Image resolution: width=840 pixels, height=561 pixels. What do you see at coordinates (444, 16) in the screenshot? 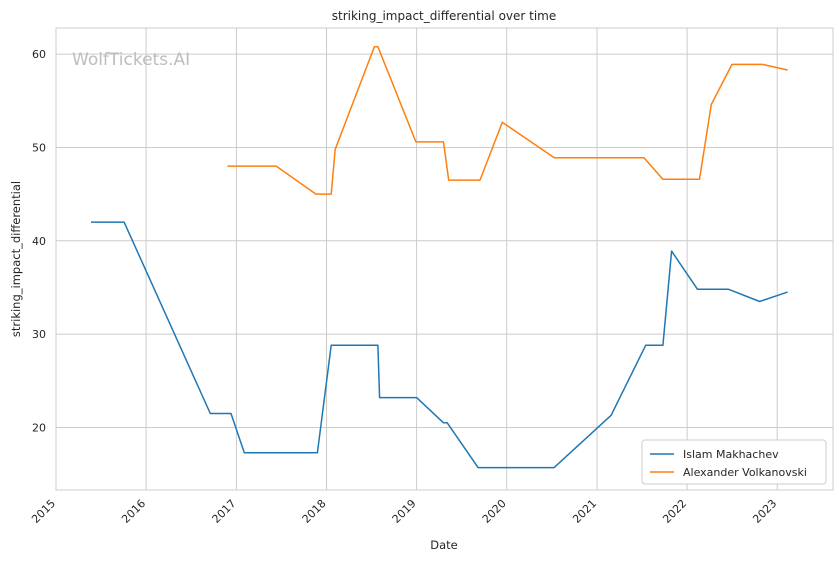
I see `chart-title: striking_impact_differential over time` at bounding box center [444, 16].